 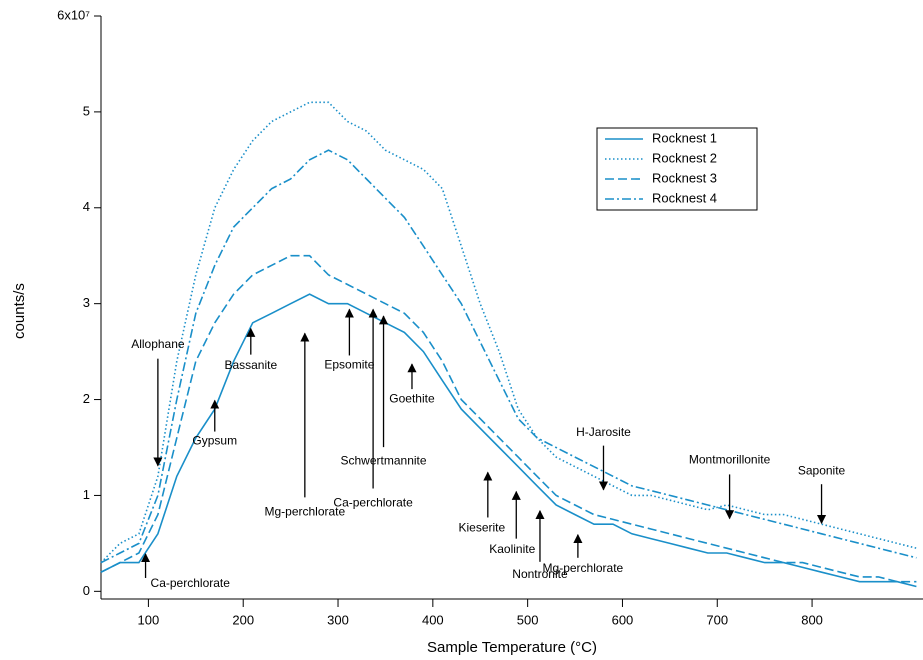 I want to click on y-tick-label: 6x10⁷, so click(x=73, y=14).